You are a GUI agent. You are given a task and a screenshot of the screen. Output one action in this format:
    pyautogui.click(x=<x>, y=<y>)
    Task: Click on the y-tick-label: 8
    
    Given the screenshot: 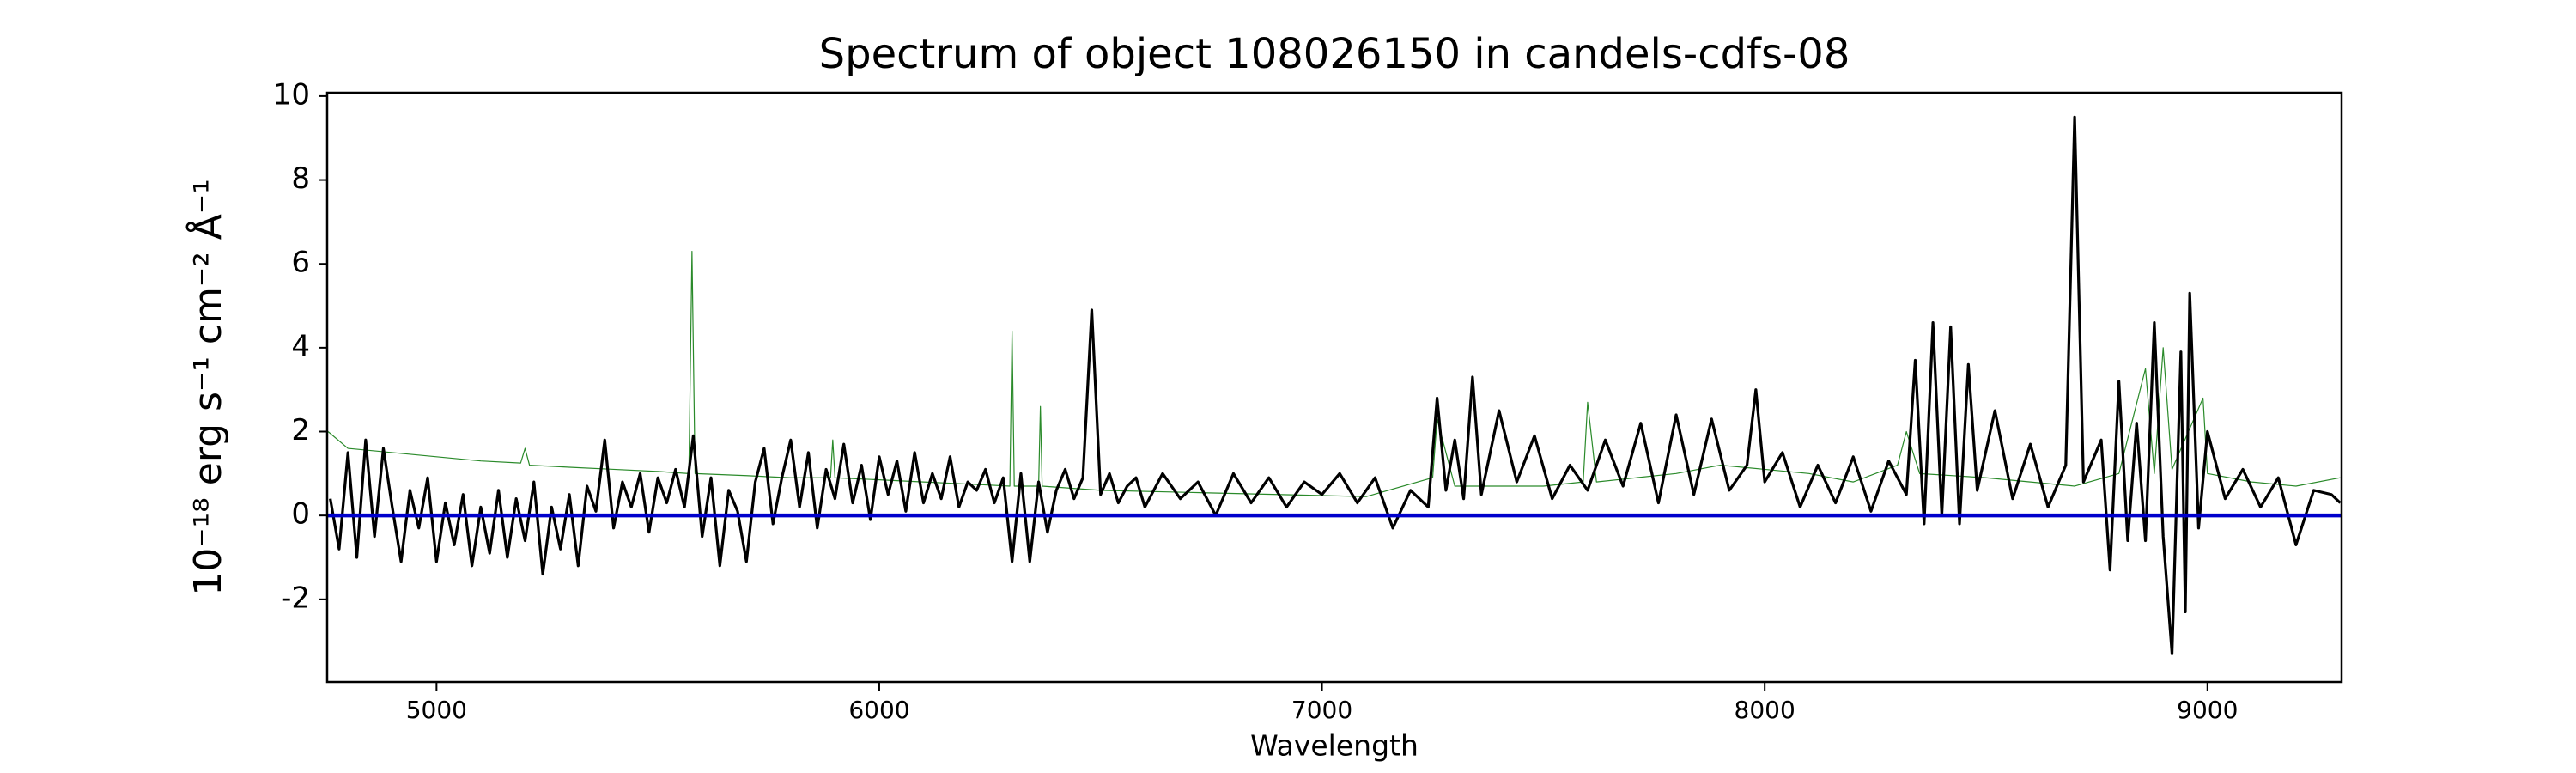 What is the action you would take?
    pyautogui.click(x=301, y=178)
    